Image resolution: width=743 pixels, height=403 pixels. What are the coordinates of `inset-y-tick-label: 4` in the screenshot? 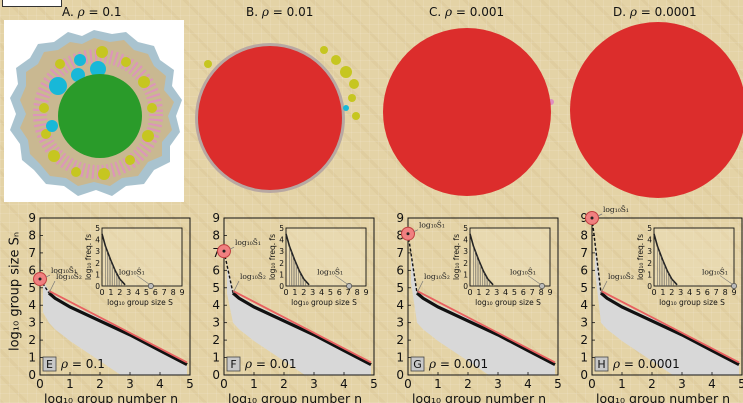 It's located at (97, 240).